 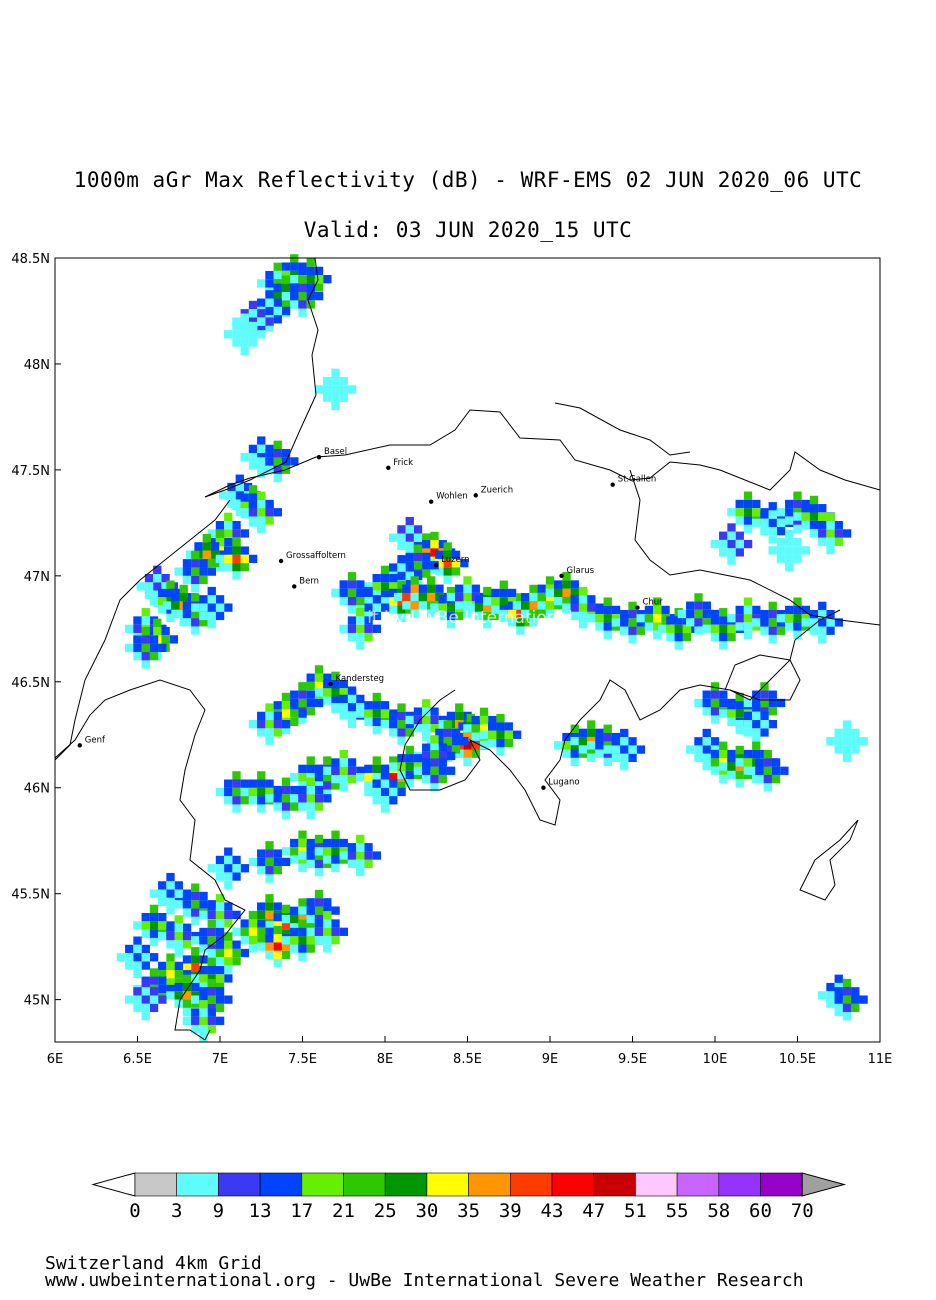 I want to click on legend-label: 0, so click(x=134, y=1211).